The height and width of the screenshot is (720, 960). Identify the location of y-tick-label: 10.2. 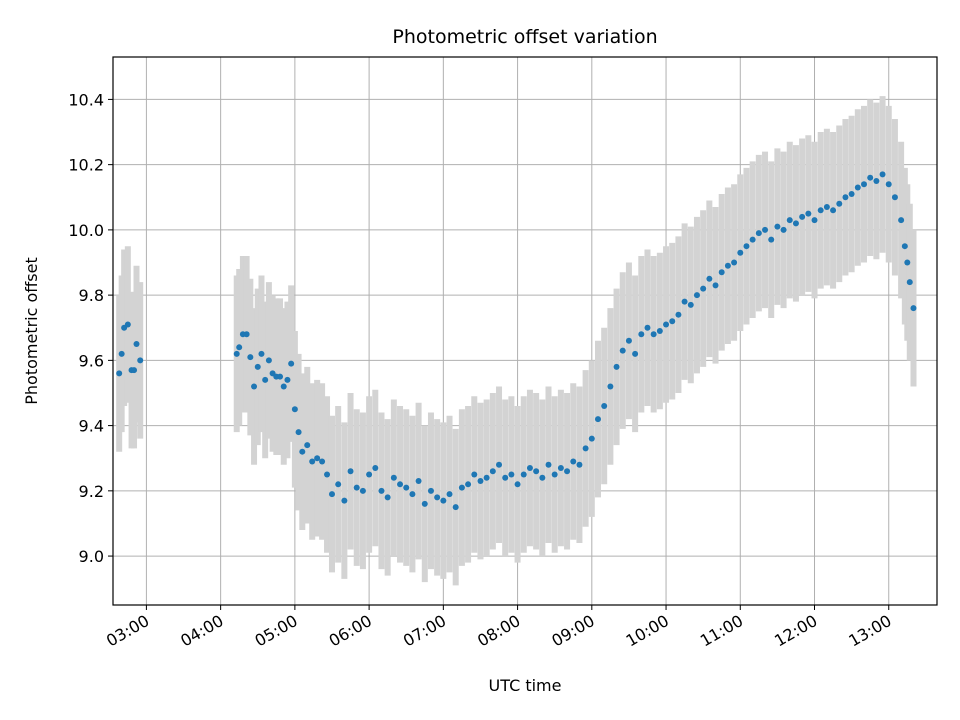
(86, 165).